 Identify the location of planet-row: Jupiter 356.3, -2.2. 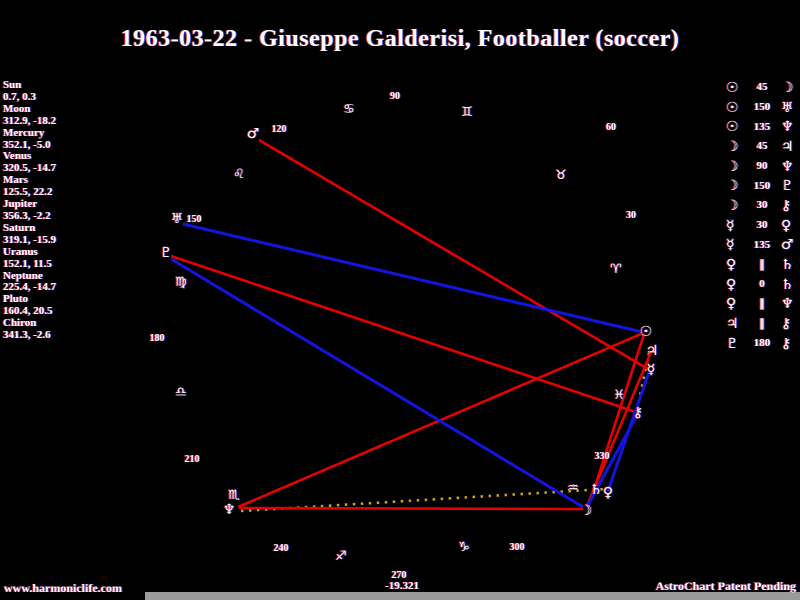
(63, 210).